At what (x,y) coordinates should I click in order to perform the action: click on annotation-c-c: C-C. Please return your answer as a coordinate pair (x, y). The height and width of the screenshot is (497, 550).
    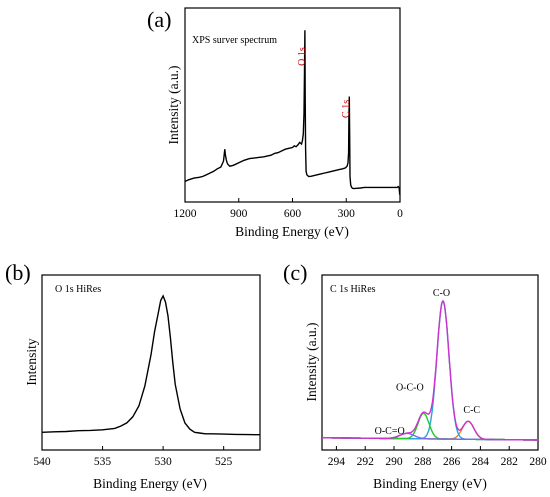
    Looking at the image, I should click on (471, 410).